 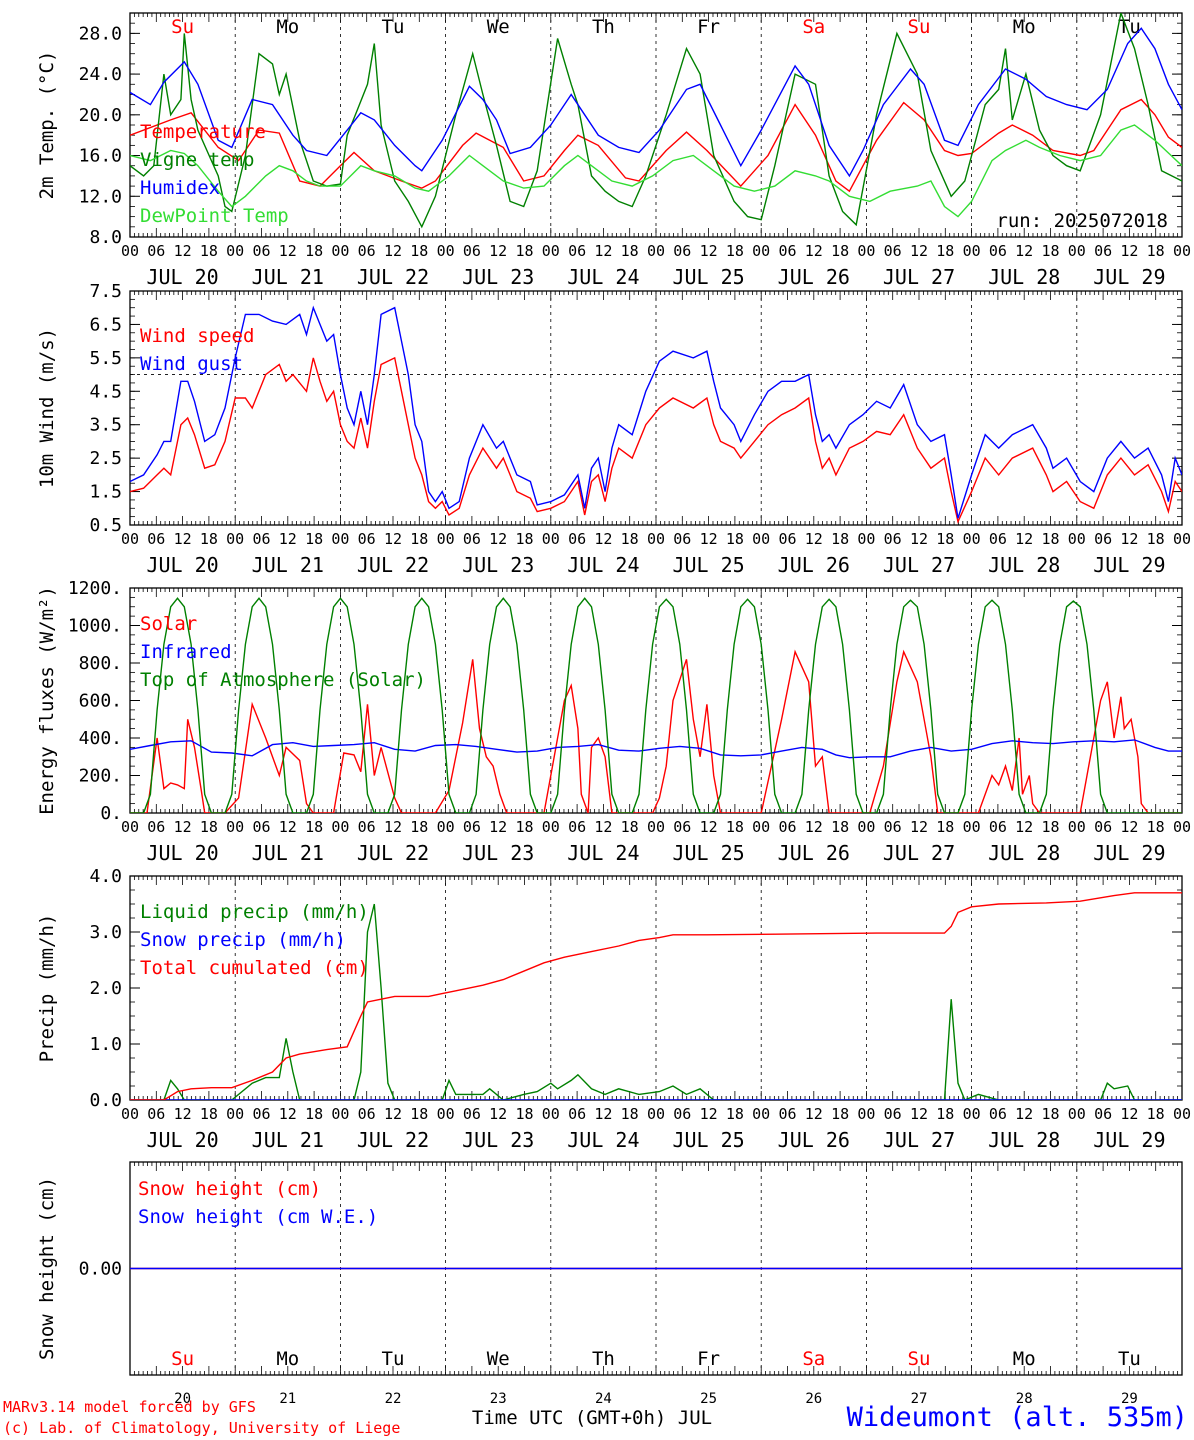 I want to click on weekday-label: Sa, so click(x=813, y=1359).